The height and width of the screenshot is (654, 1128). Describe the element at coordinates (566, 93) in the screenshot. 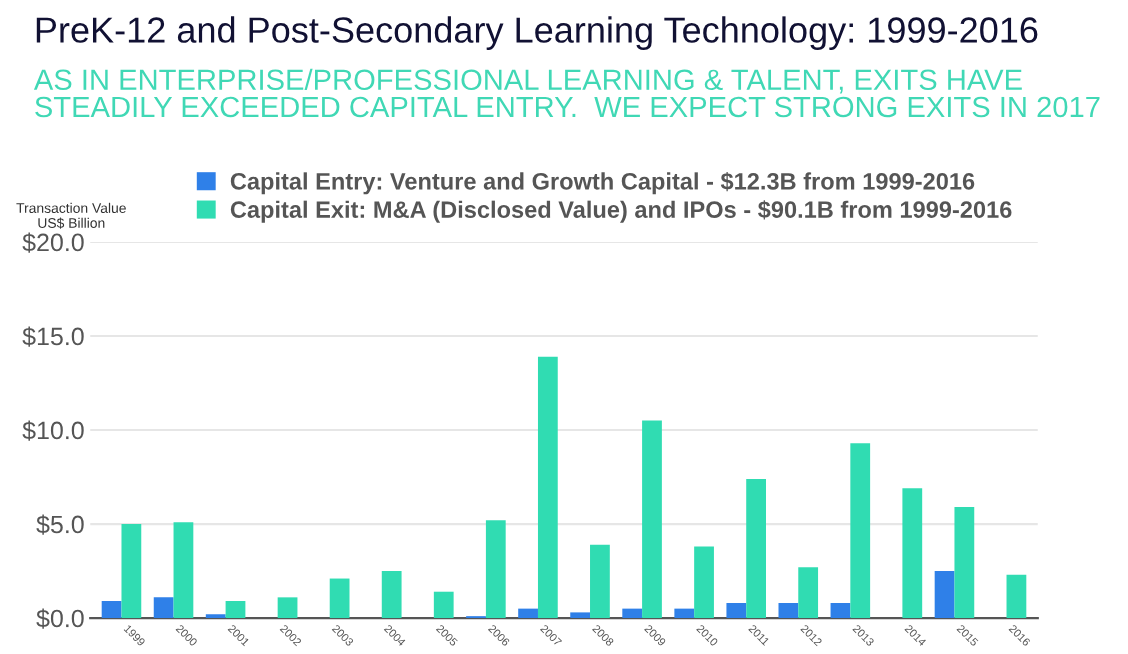

I see `chart-subtitle: AS IN ENTERPRISE/PROFESSIONAL LEARNING & TALENT, EXITS HAVE STEADILY EXCEEDED CAPITAL ENTRY. WE EXPECT STRONG EXITS IN 2017` at that location.